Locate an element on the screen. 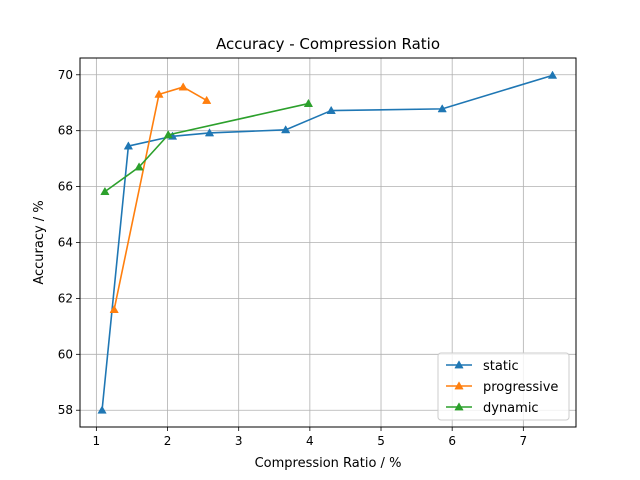  series-line-progressive is located at coordinates (160, 198).